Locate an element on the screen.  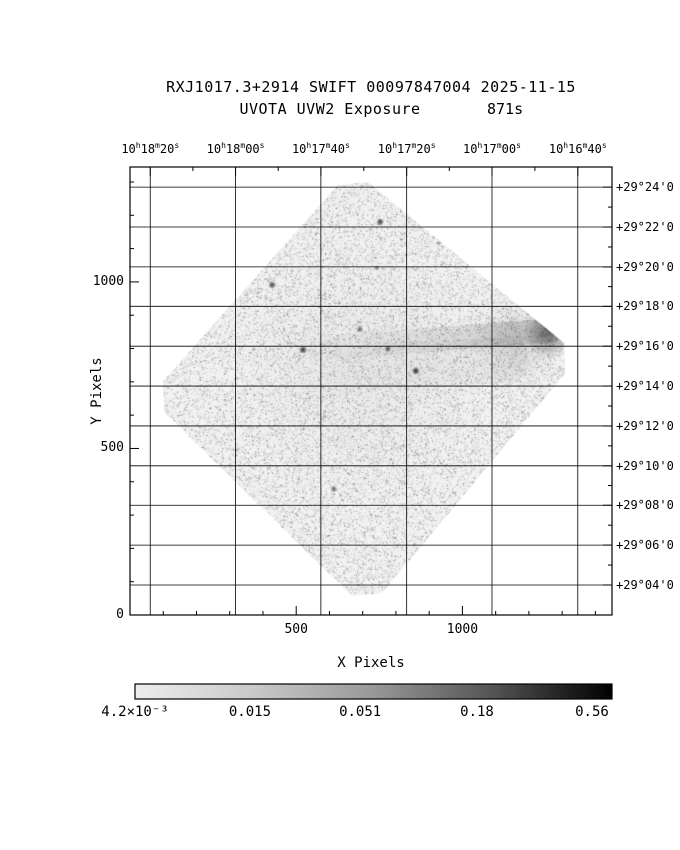
x-tick-label: 1000 is located at coordinates (462, 629).